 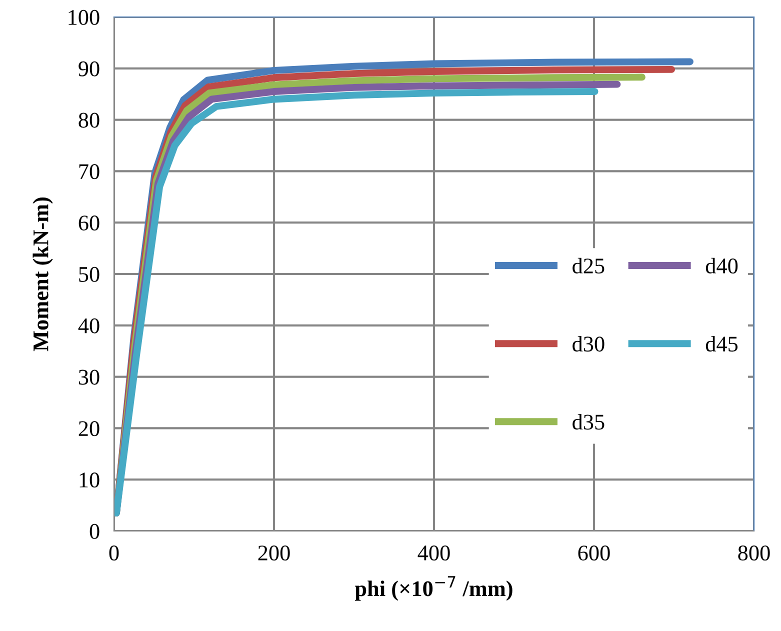 I want to click on x-tick-label: 400, so click(x=434, y=553).